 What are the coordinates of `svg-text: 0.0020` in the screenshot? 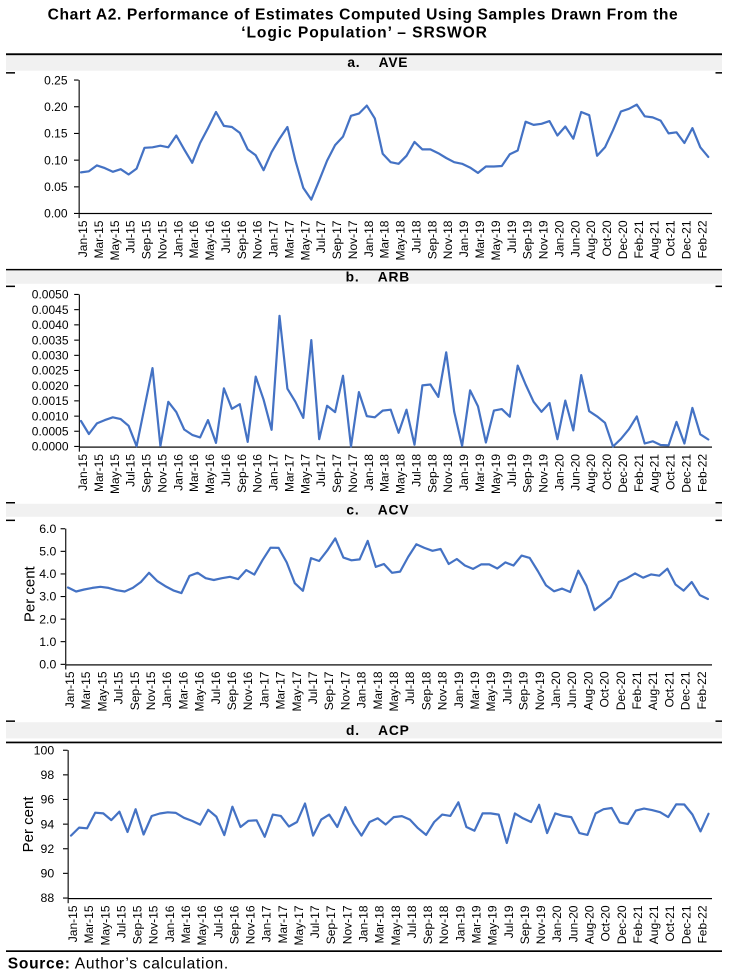 It's located at (50, 386).